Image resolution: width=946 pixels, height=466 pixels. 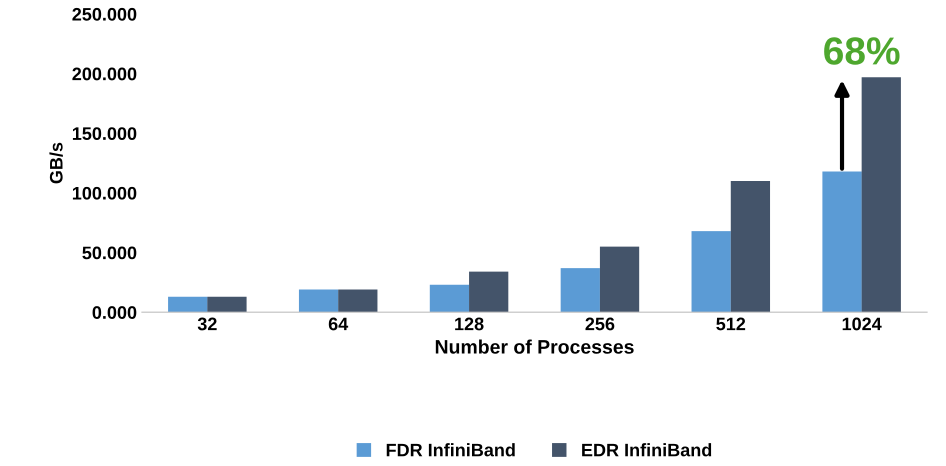 What do you see at coordinates (104, 74) in the screenshot?
I see `y-tick-label: 200.000` at bounding box center [104, 74].